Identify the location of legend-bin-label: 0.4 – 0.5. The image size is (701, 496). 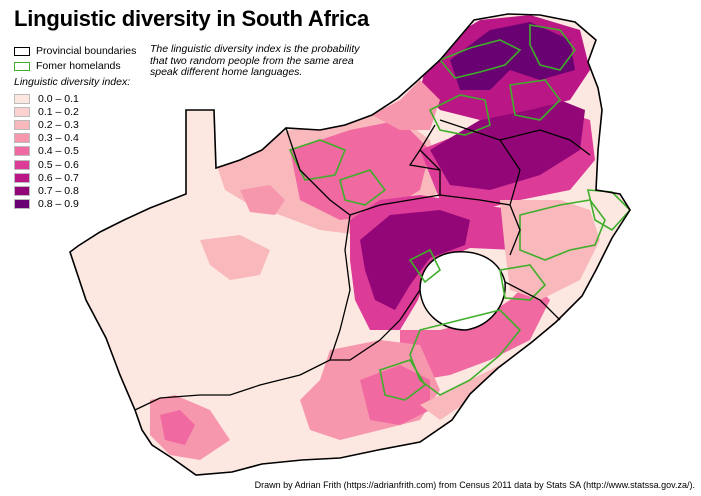
(58, 151).